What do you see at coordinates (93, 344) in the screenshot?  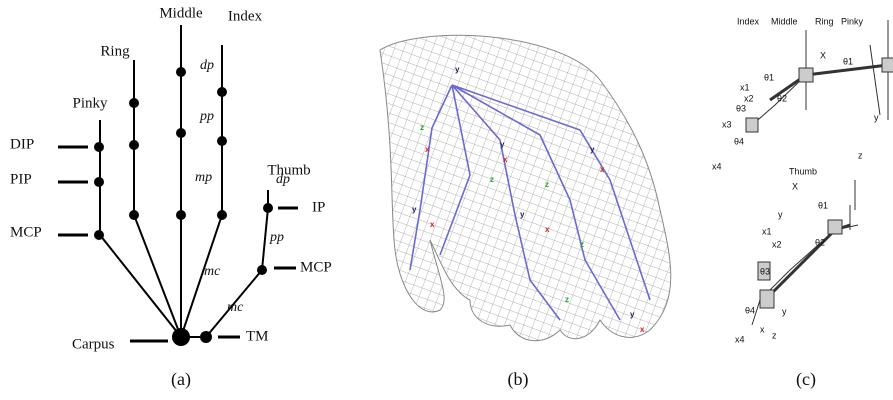 I see `joint-label: Carpus` at bounding box center [93, 344].